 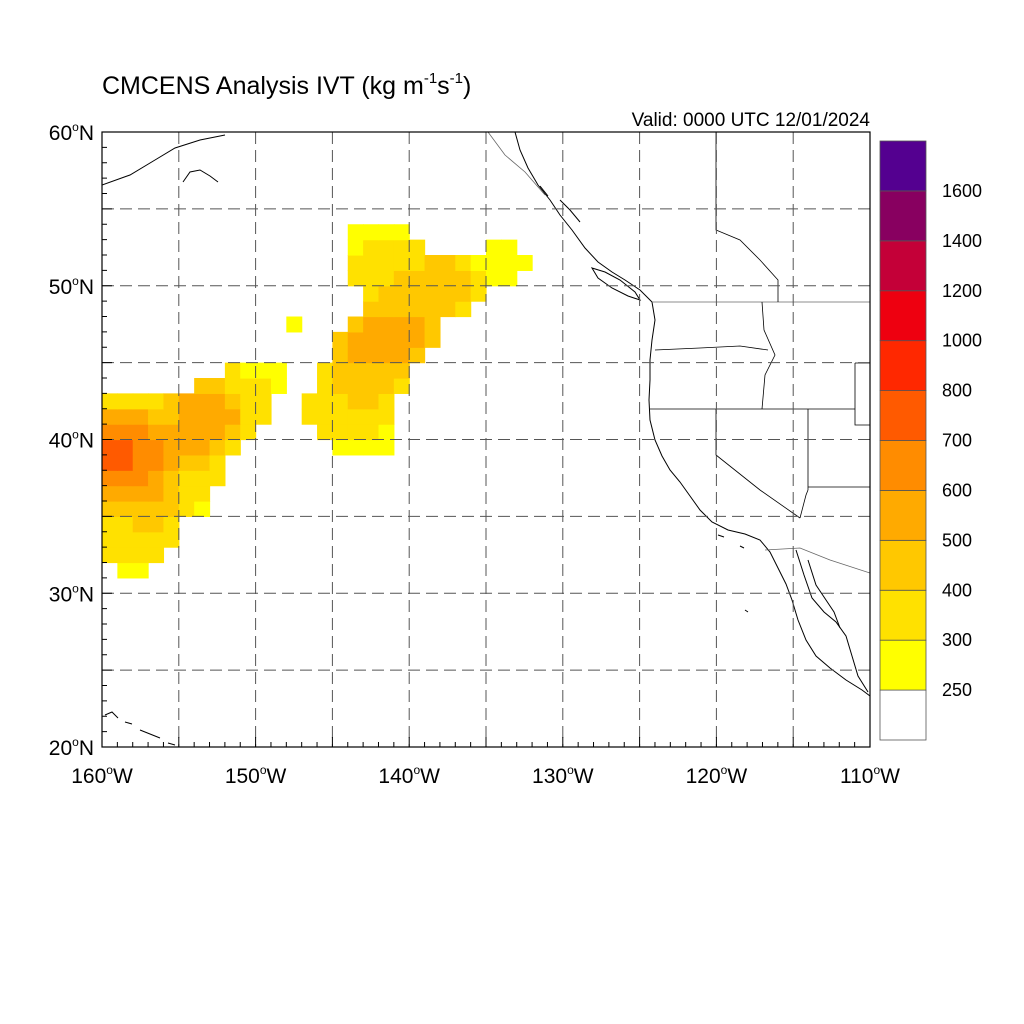 What do you see at coordinates (962, 241) in the screenshot?
I see `colorbar-label: 1400` at bounding box center [962, 241].